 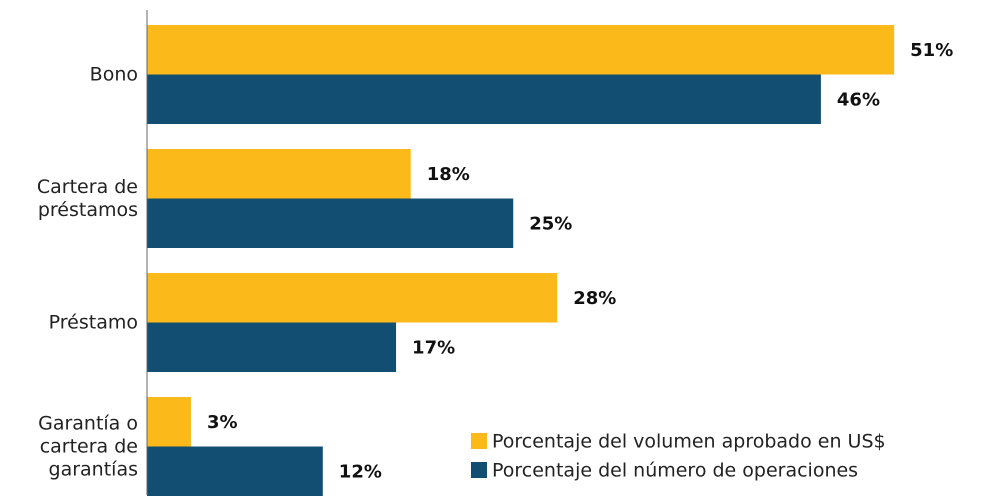 What do you see at coordinates (550, 223) in the screenshot?
I see `value-label: 25%` at bounding box center [550, 223].